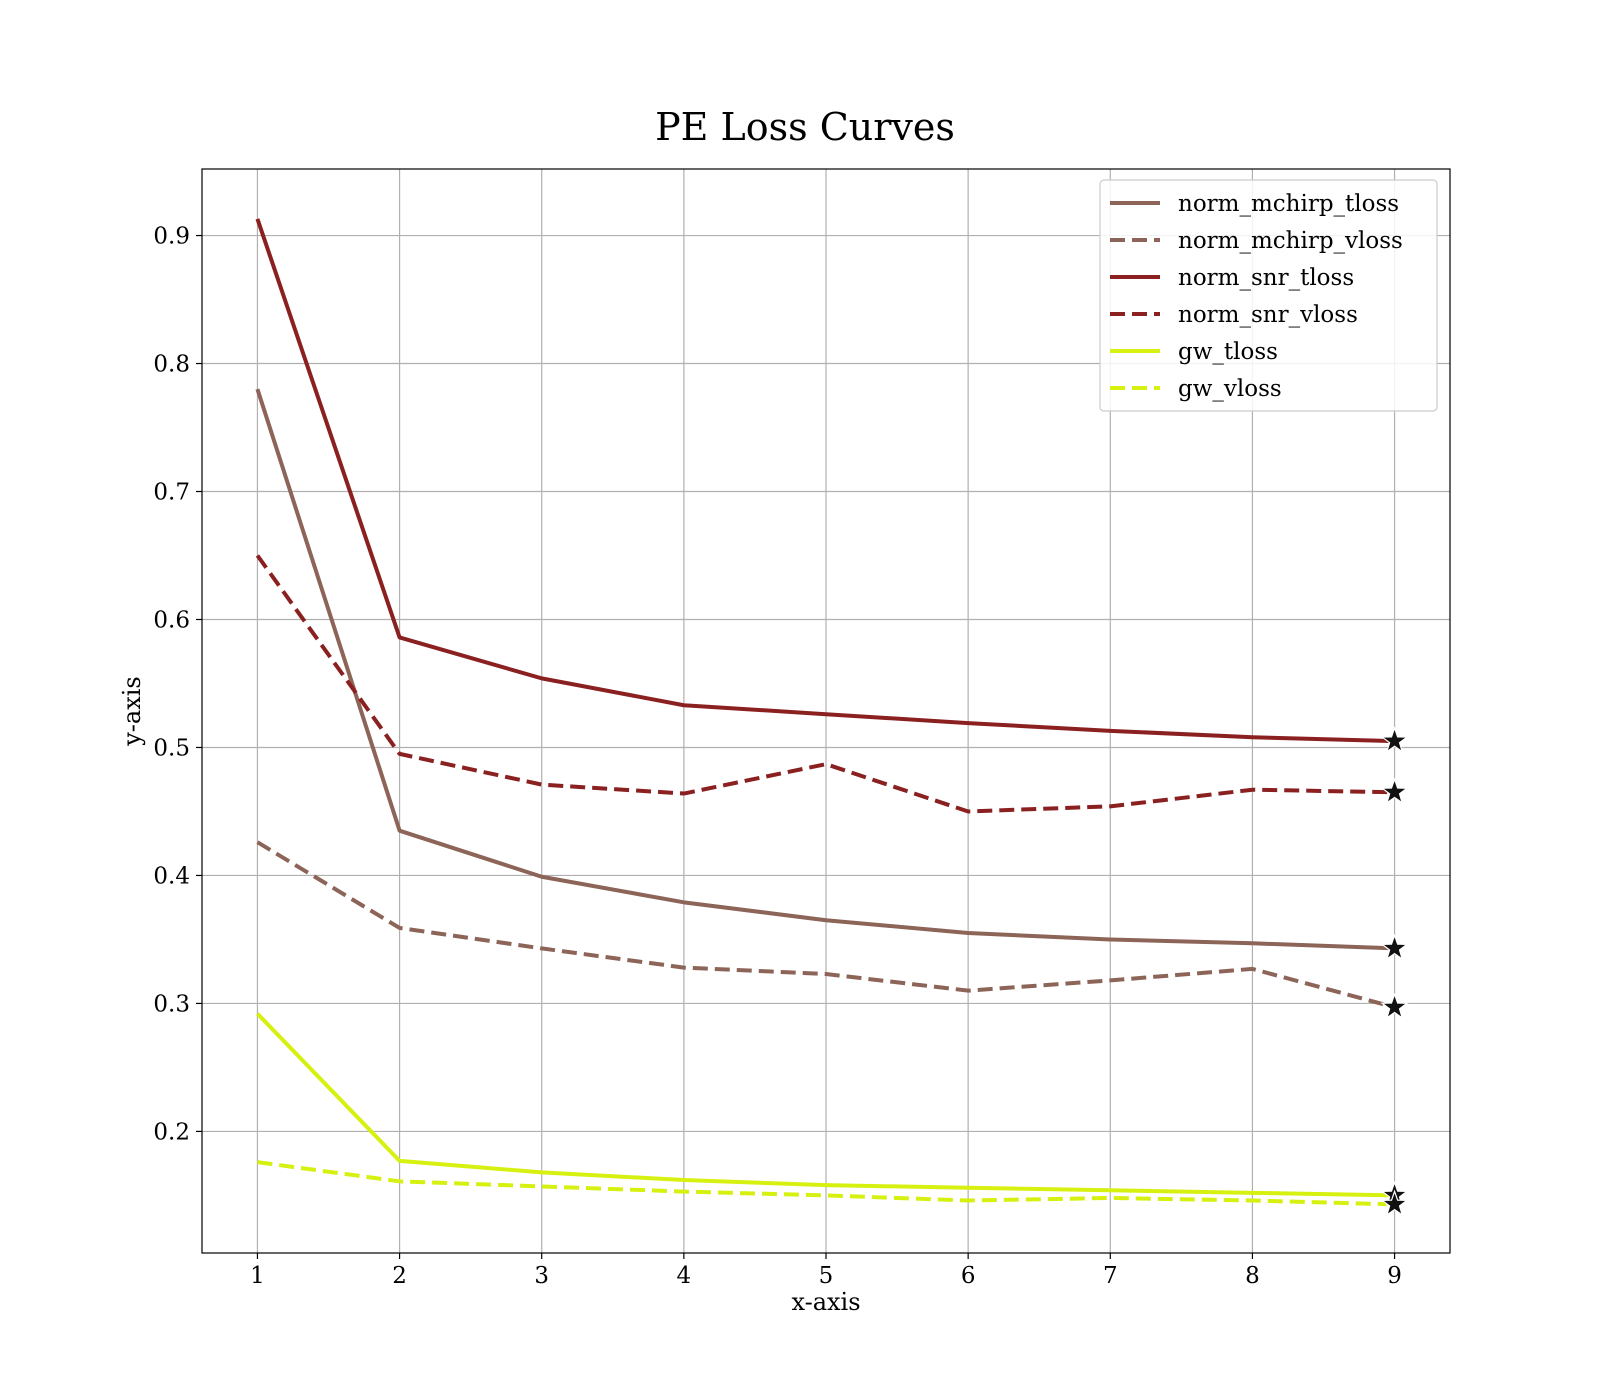 This screenshot has width=1600, height=1400. I want to click on y-tick-label: 0.9, so click(171, 237).